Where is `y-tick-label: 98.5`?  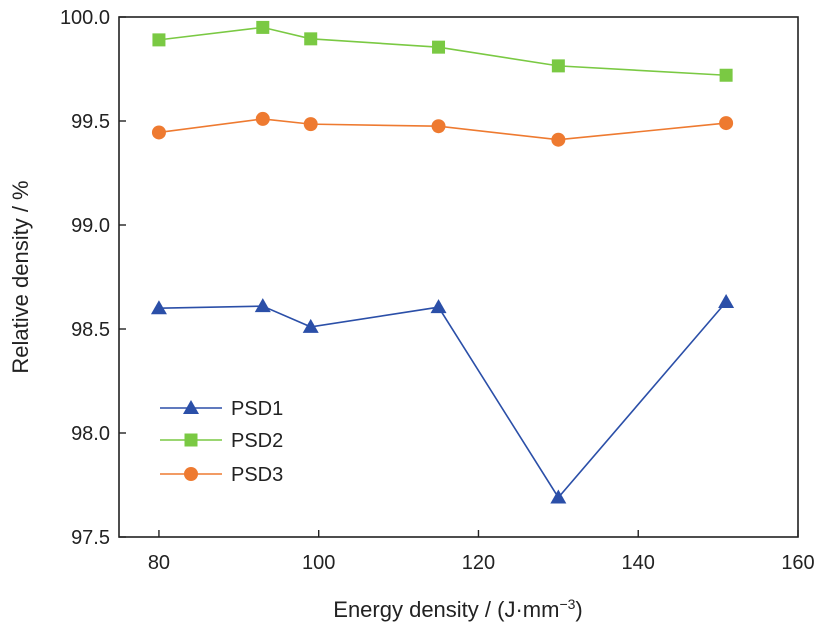 y-tick-label: 98.5 is located at coordinates (90, 330).